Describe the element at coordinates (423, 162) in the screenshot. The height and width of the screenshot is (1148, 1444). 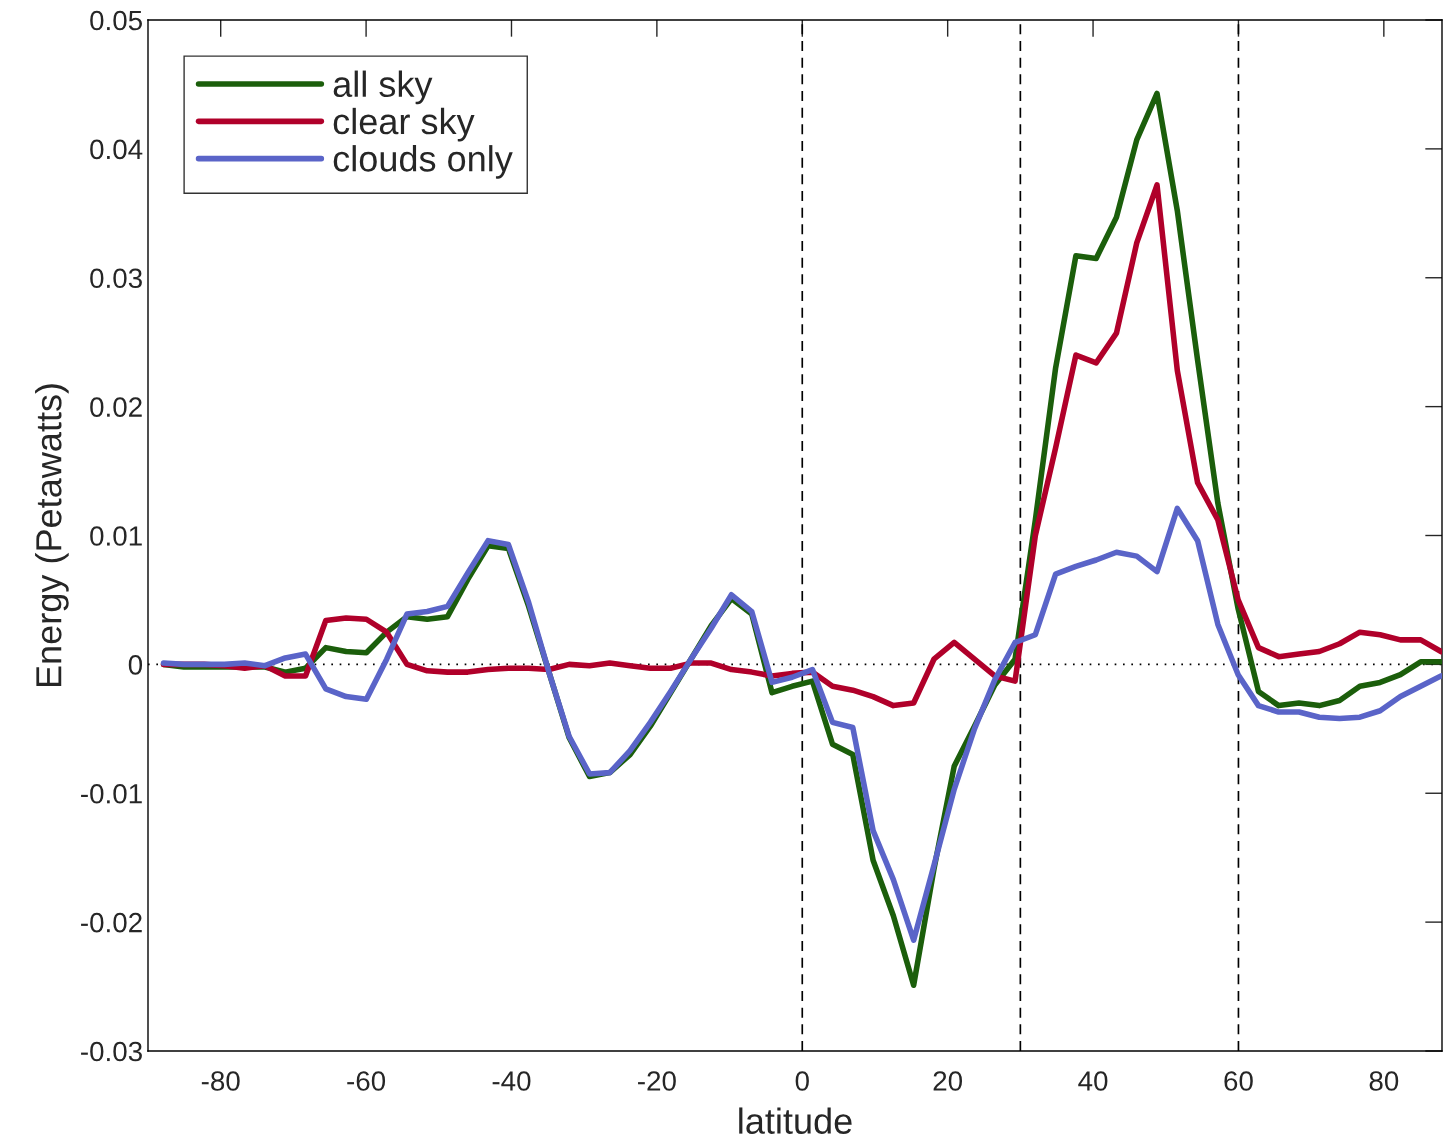
I see `legend-label: clouds only` at that location.